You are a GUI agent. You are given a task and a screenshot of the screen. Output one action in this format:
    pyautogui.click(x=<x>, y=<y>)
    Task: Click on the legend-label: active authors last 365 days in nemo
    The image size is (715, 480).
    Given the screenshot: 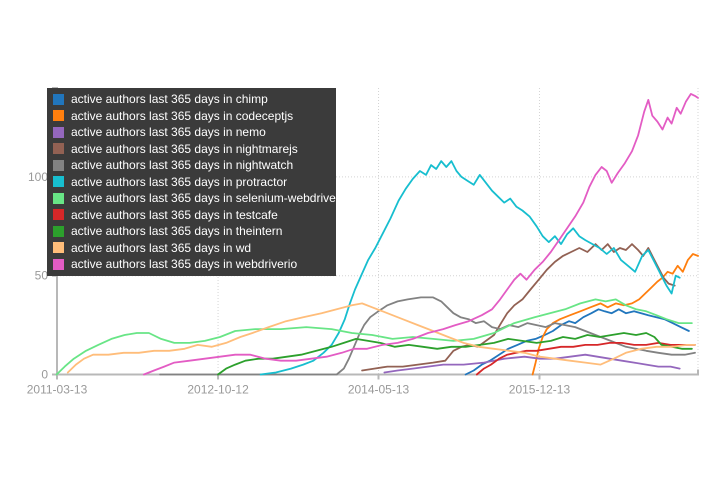 What is the action you would take?
    pyautogui.click(x=168, y=132)
    